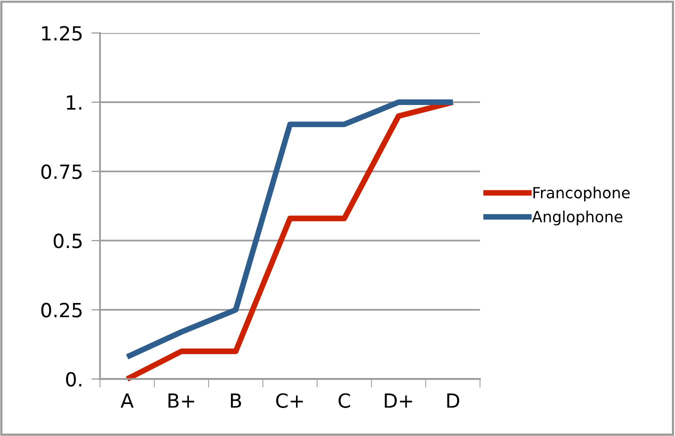 Image resolution: width=675 pixels, height=436 pixels. I want to click on y-tick-label: 0.25, so click(61, 310).